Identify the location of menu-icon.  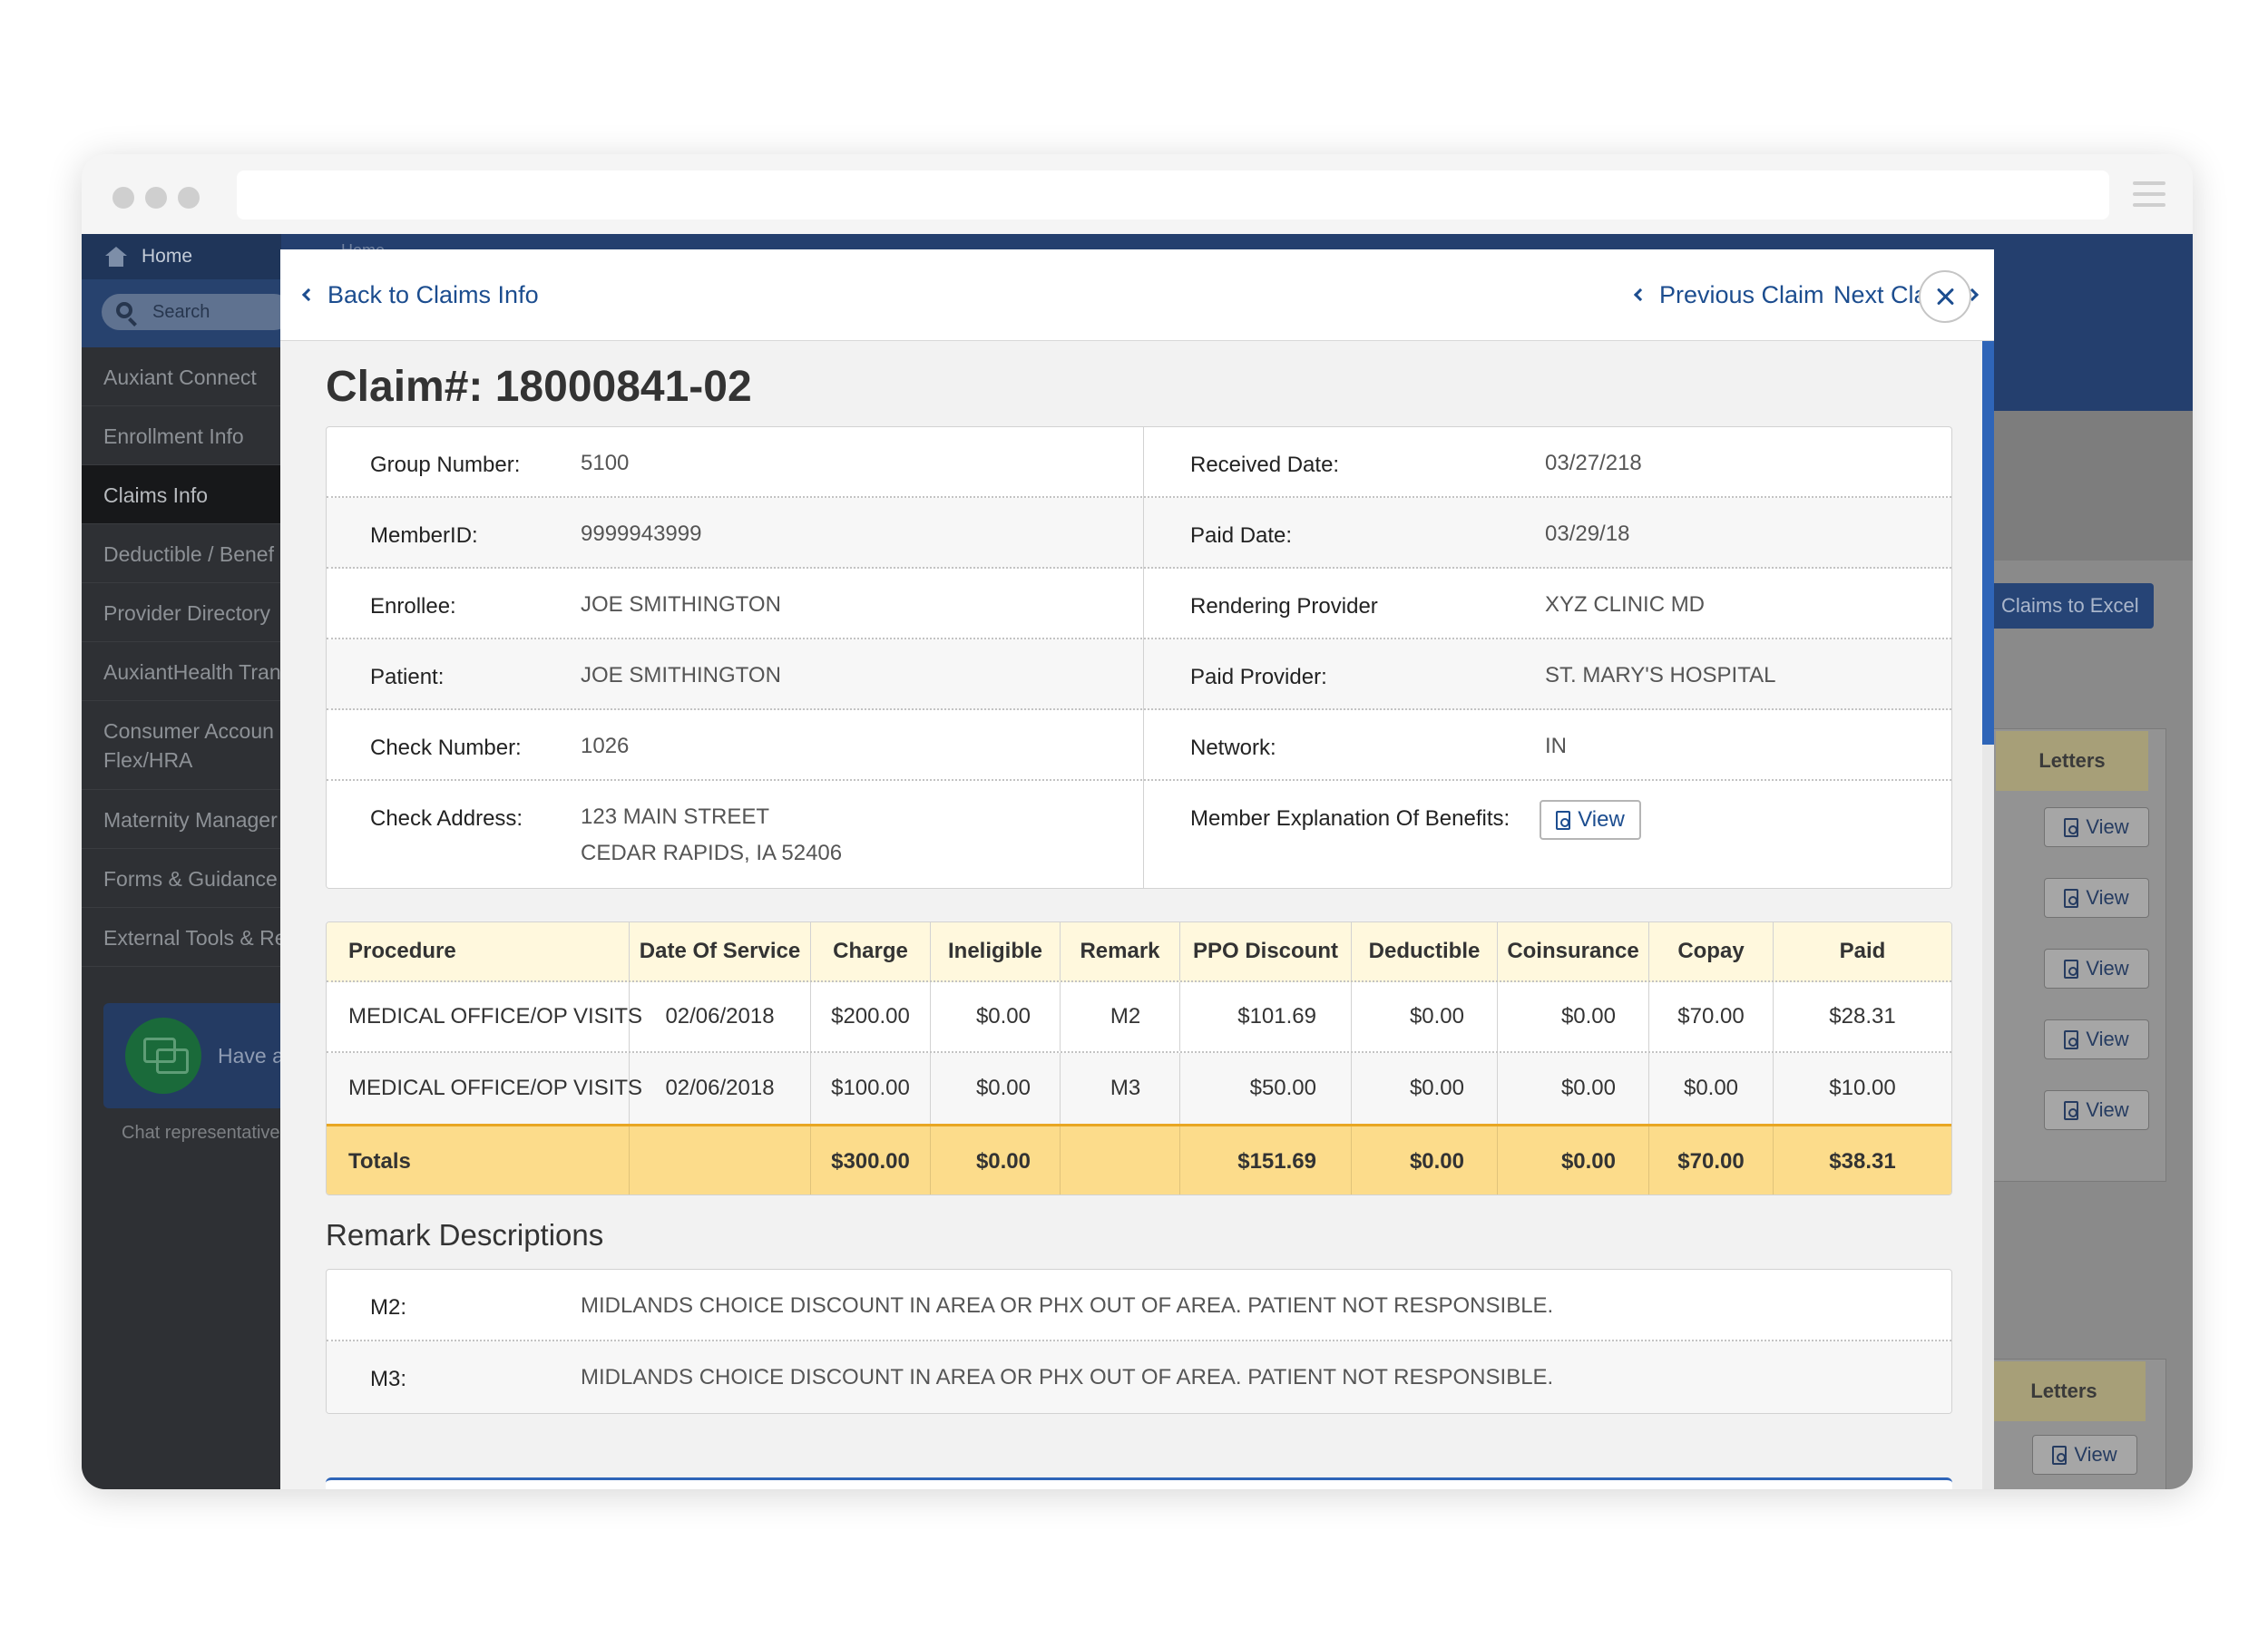
(2149, 194).